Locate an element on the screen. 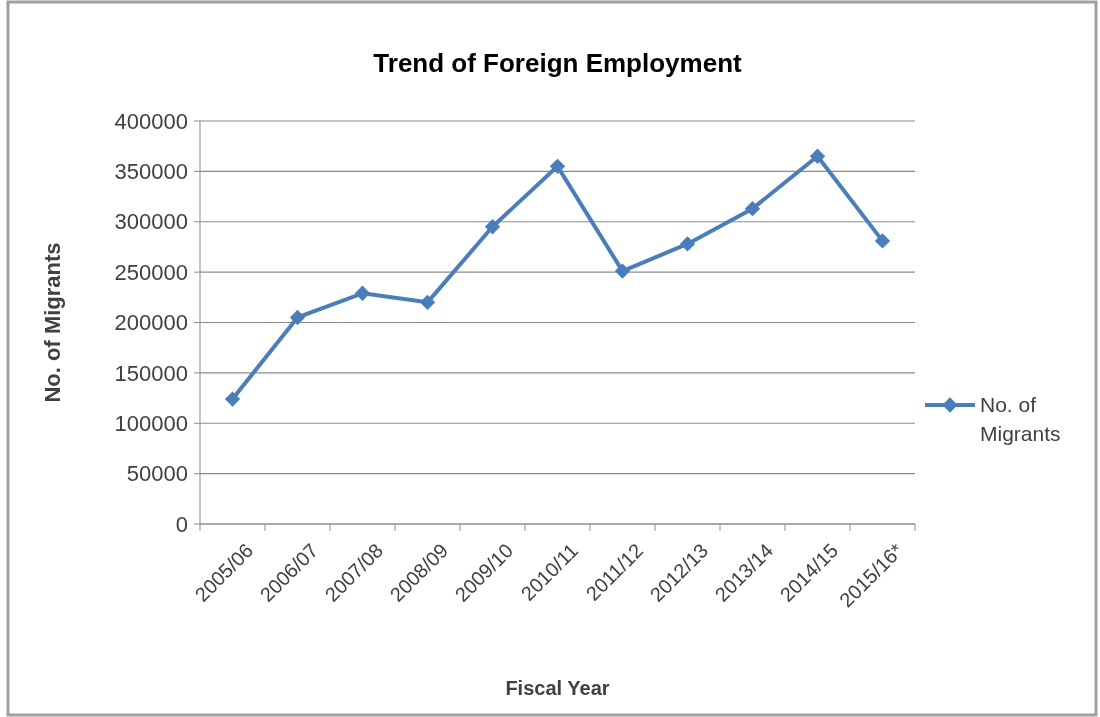  legend-label: No. of Migrants is located at coordinates (1020, 419).